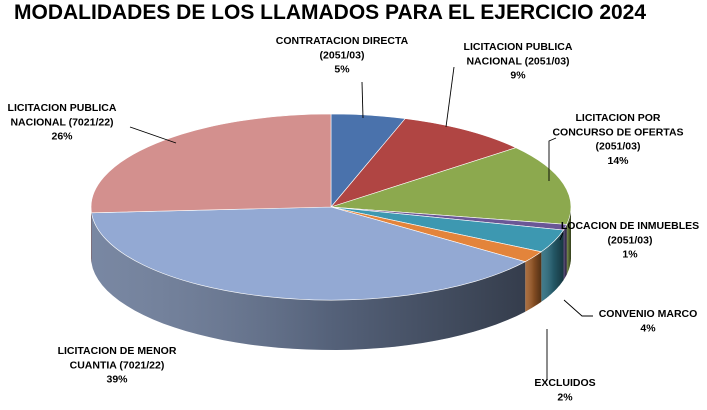 This screenshot has height=410, width=707. I want to click on slice-label-6-line-0: LICITACION DE MENOR, so click(117, 351).